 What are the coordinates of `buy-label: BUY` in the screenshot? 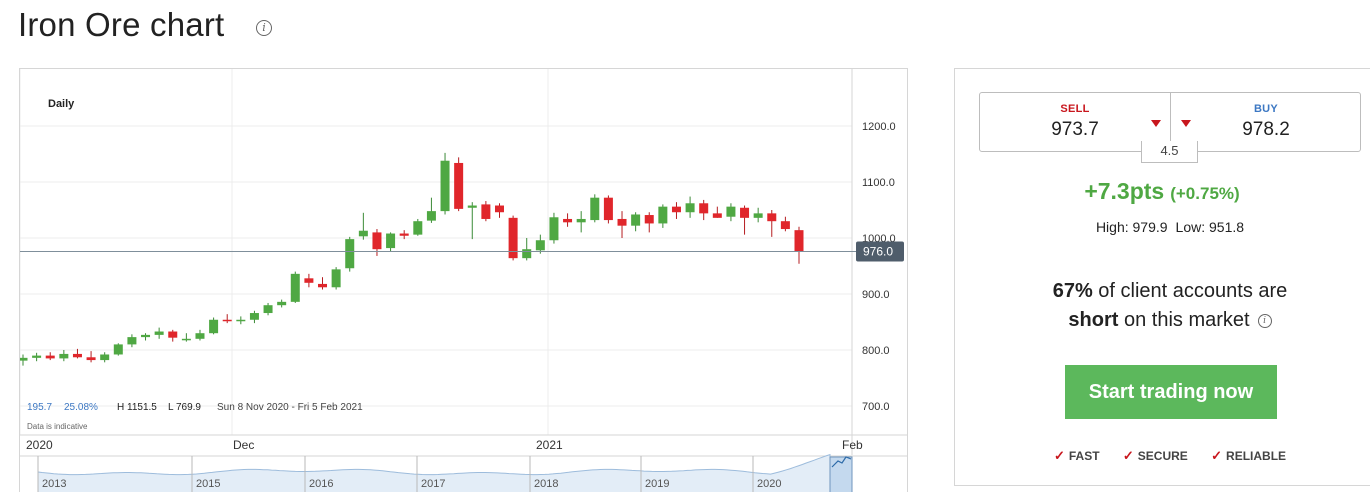 It's located at (1266, 109).